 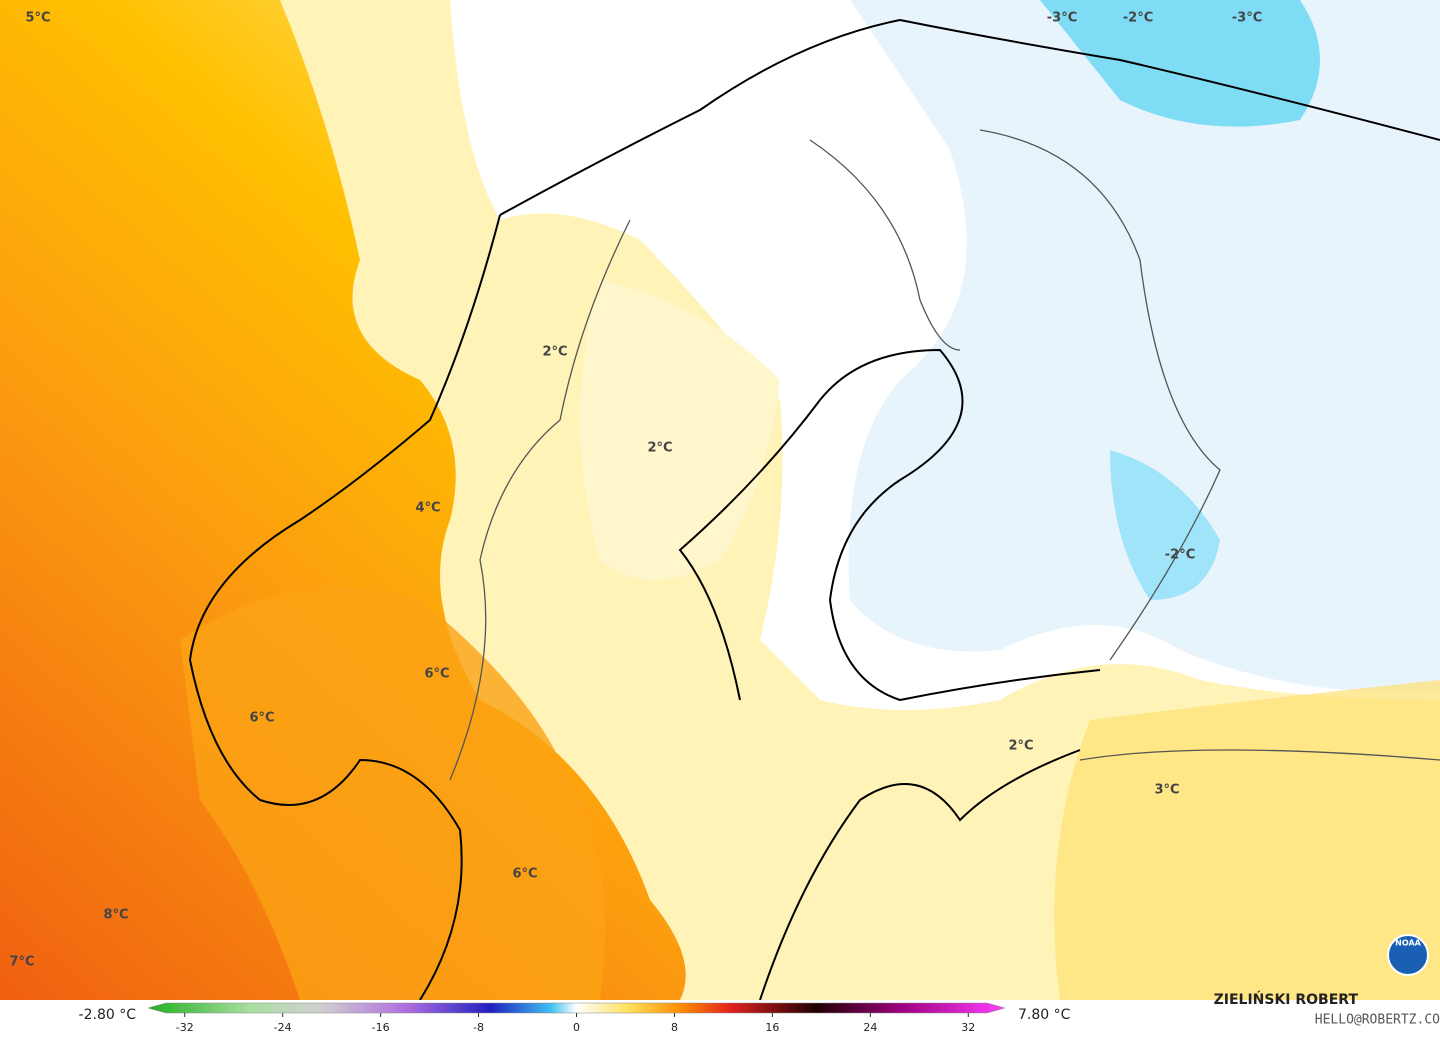 What do you see at coordinates (968, 1027) in the screenshot?
I see `colorbar-tick-label: 32` at bounding box center [968, 1027].